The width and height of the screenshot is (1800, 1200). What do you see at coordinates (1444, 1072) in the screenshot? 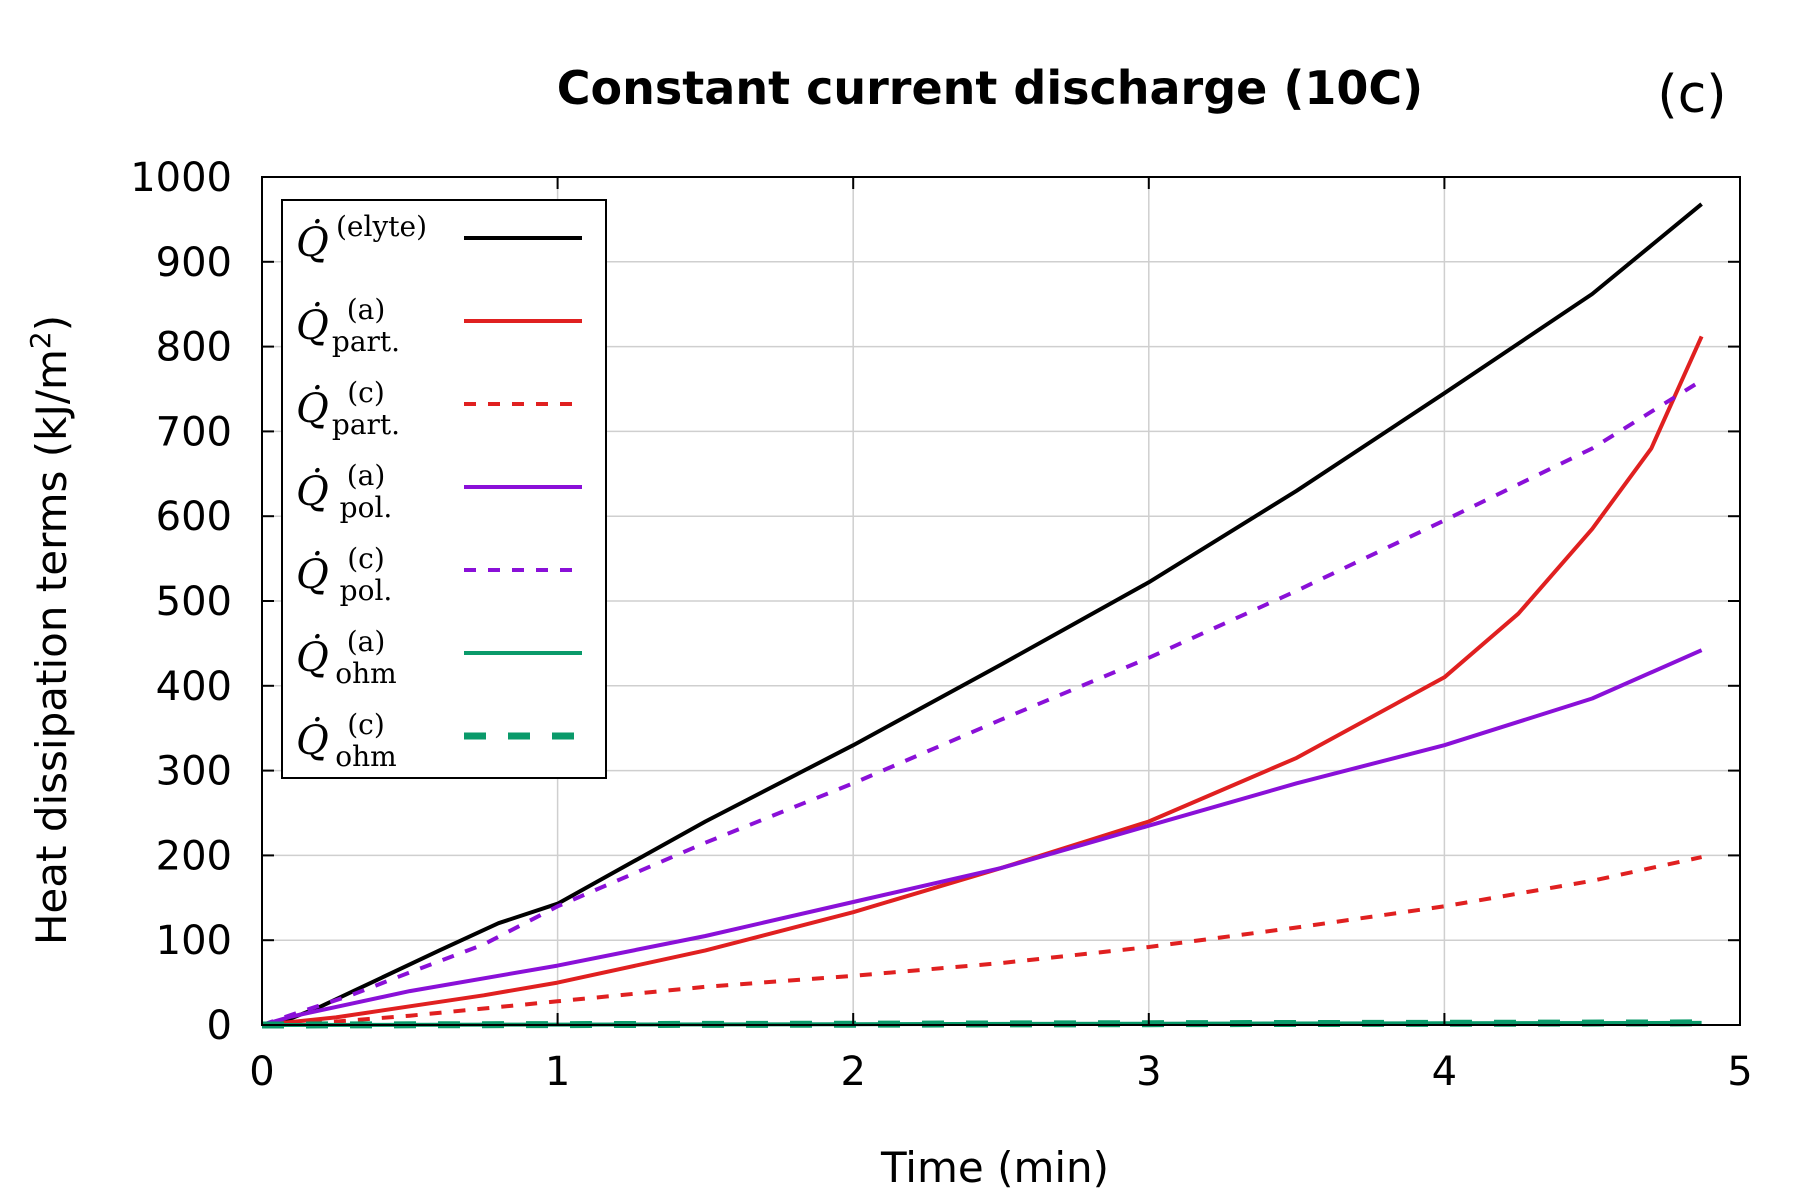
I see `x-tick-label: 4` at bounding box center [1444, 1072].